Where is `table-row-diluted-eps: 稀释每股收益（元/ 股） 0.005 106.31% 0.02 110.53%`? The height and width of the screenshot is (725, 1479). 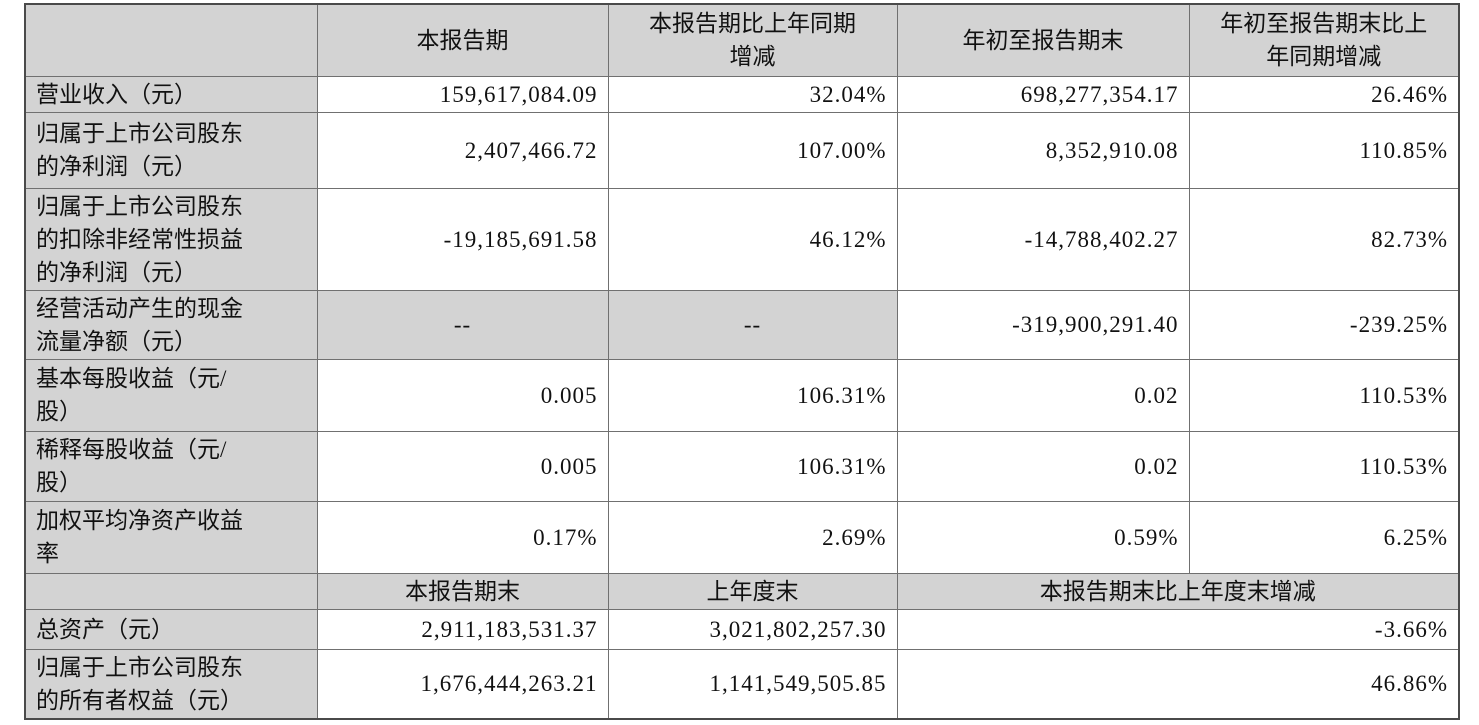
table-row-diluted-eps: 稀释每股收益（元/ 股） 0.005 106.31% 0.02 110.53% is located at coordinates (742, 466).